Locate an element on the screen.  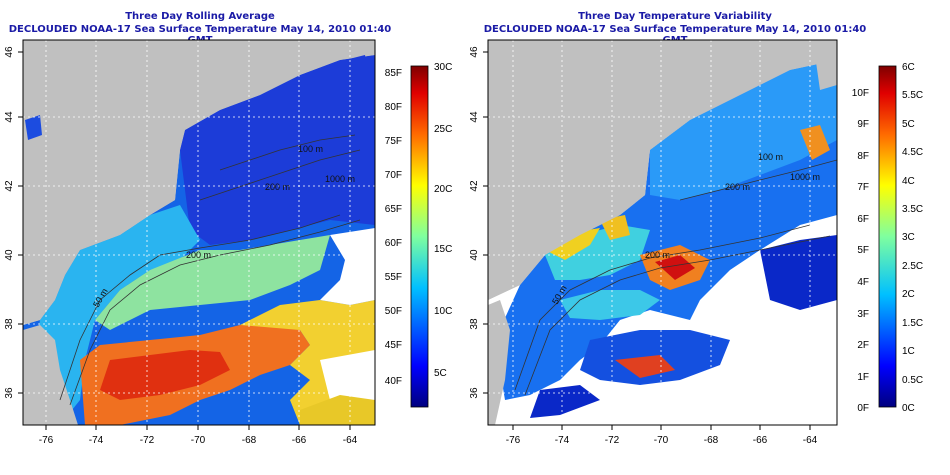
right-f-label: 6F is located at coordinates (863, 219).